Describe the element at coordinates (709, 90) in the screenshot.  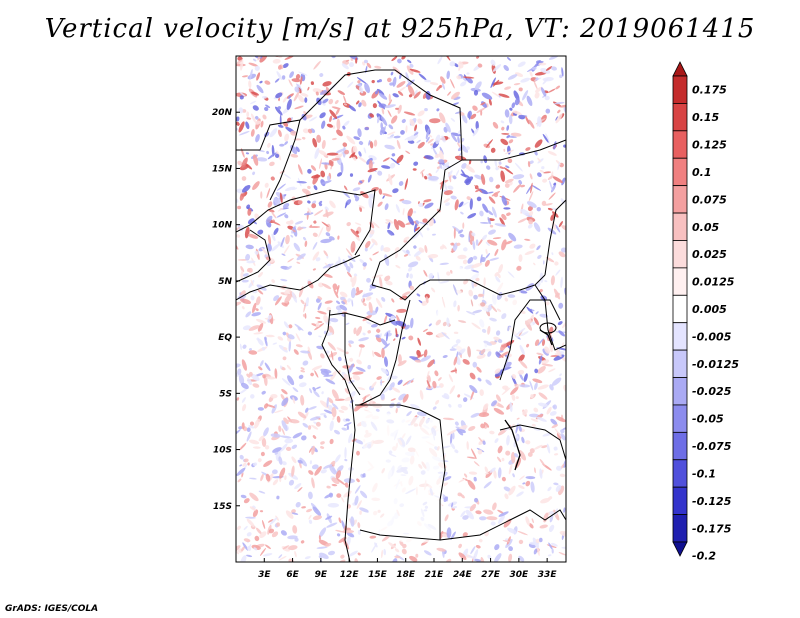
I see `colorbar-label: 0.175` at that location.